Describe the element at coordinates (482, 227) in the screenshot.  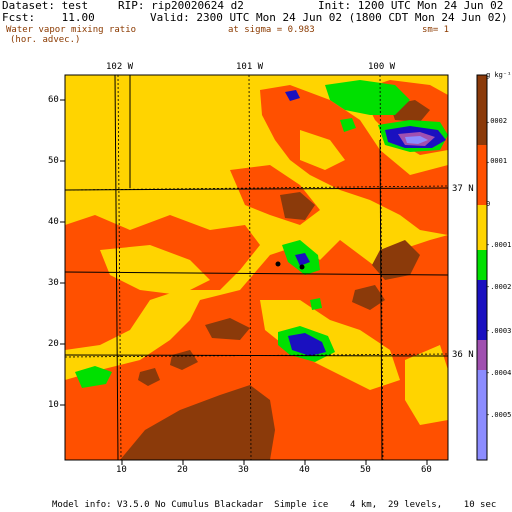
I see `colorbar-yellow` at that location.